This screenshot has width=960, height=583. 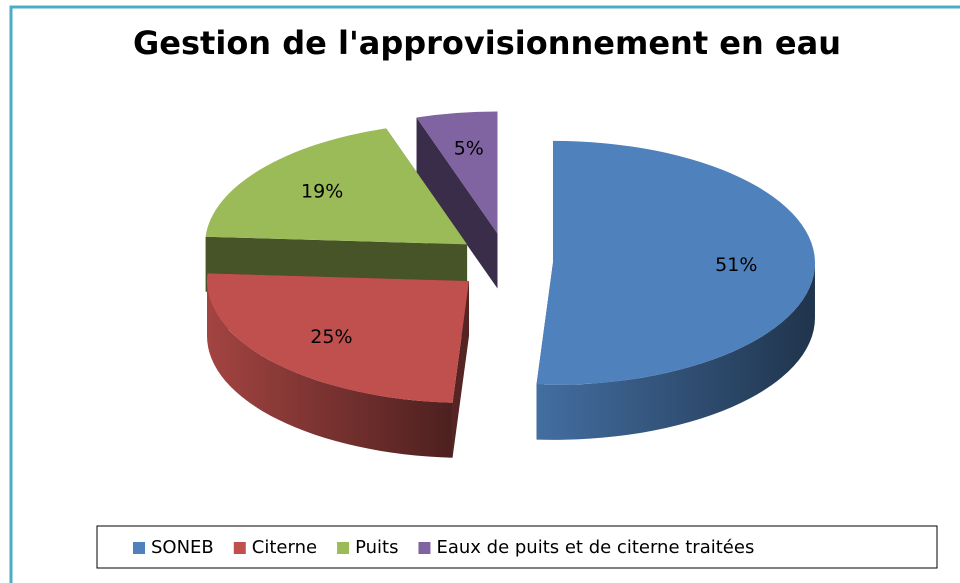 What do you see at coordinates (736, 265) in the screenshot?
I see `data-label: 51%` at bounding box center [736, 265].